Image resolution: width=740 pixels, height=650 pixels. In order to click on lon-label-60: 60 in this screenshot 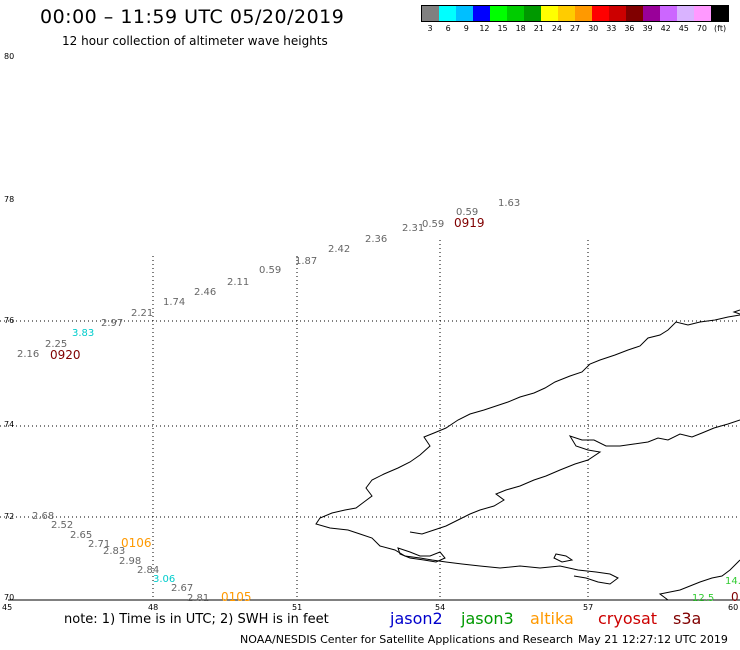, I will do `click(733, 607)`.